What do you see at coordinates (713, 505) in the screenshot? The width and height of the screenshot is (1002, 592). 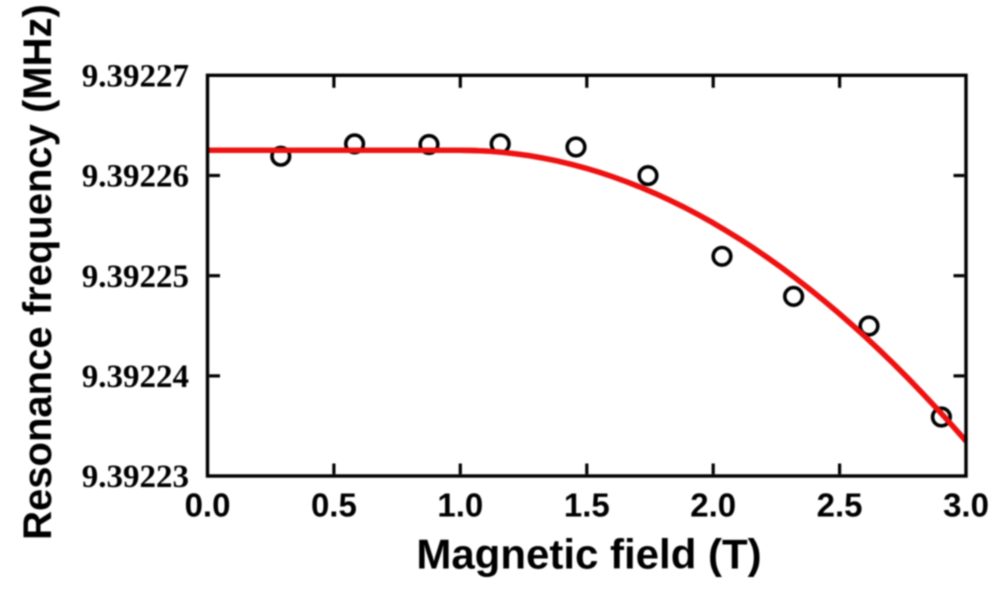 I see `svg-text: 2.0` at bounding box center [713, 505].